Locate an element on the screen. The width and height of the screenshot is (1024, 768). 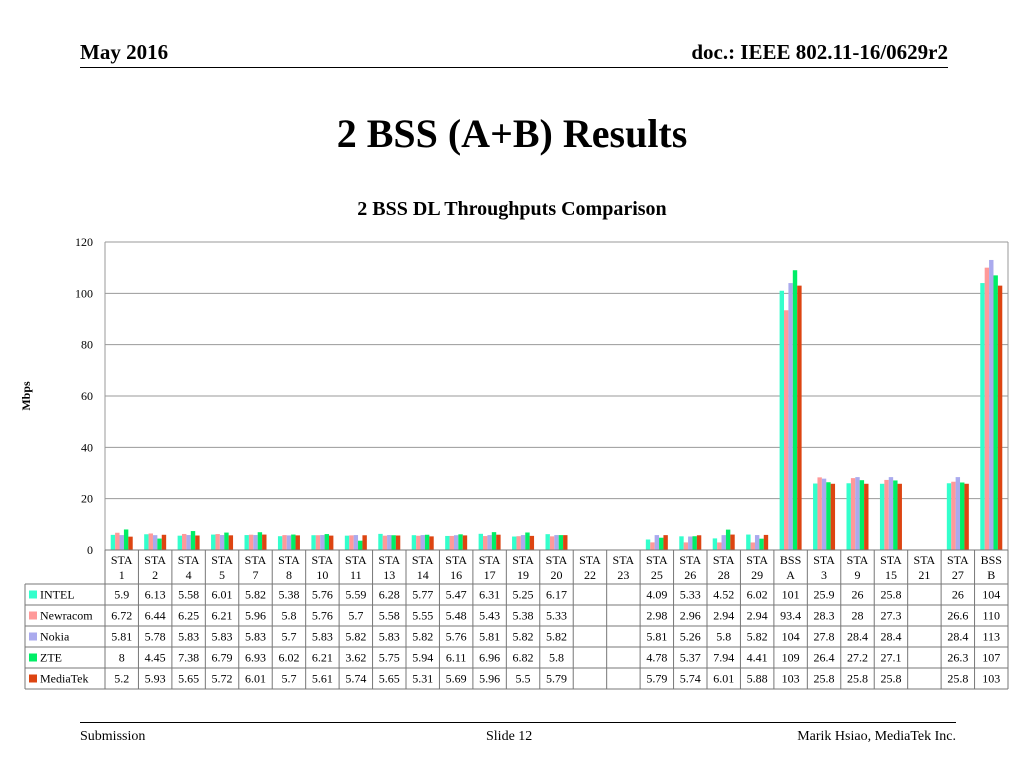
slide-title: 2 BSS (A+B) Results is located at coordinates (512, 133).